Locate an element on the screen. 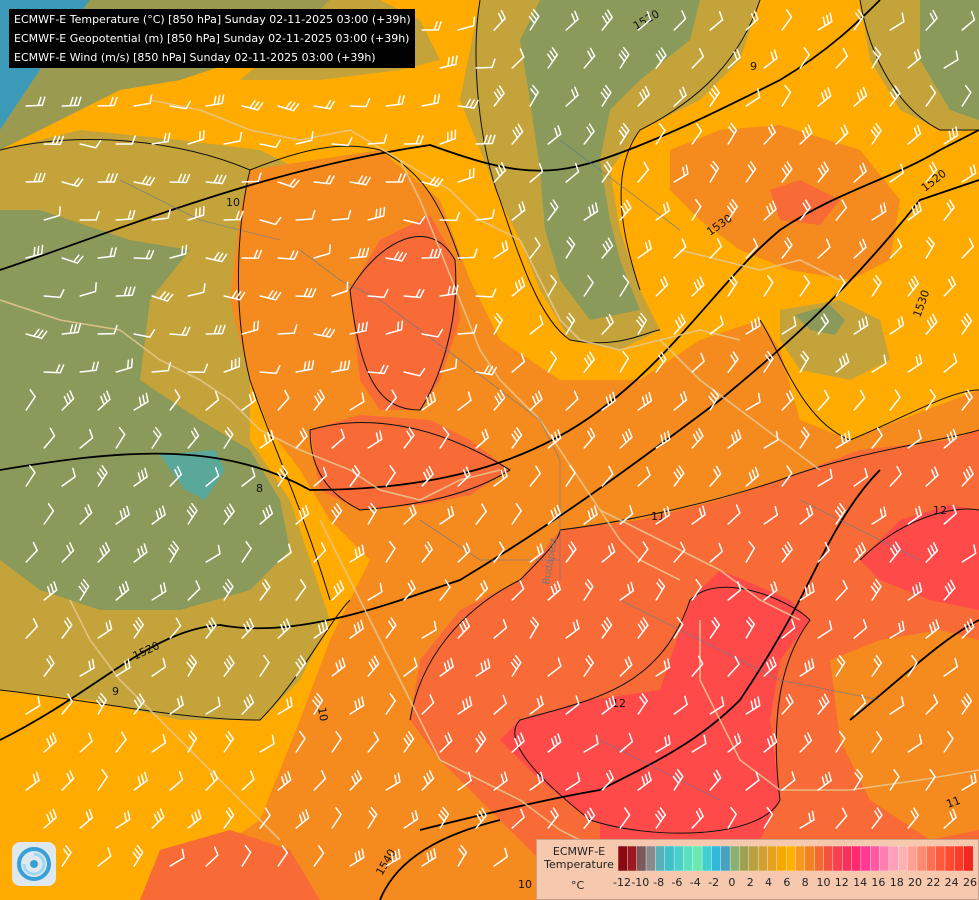  legend-tick-label: -12 is located at coordinates (622, 882).